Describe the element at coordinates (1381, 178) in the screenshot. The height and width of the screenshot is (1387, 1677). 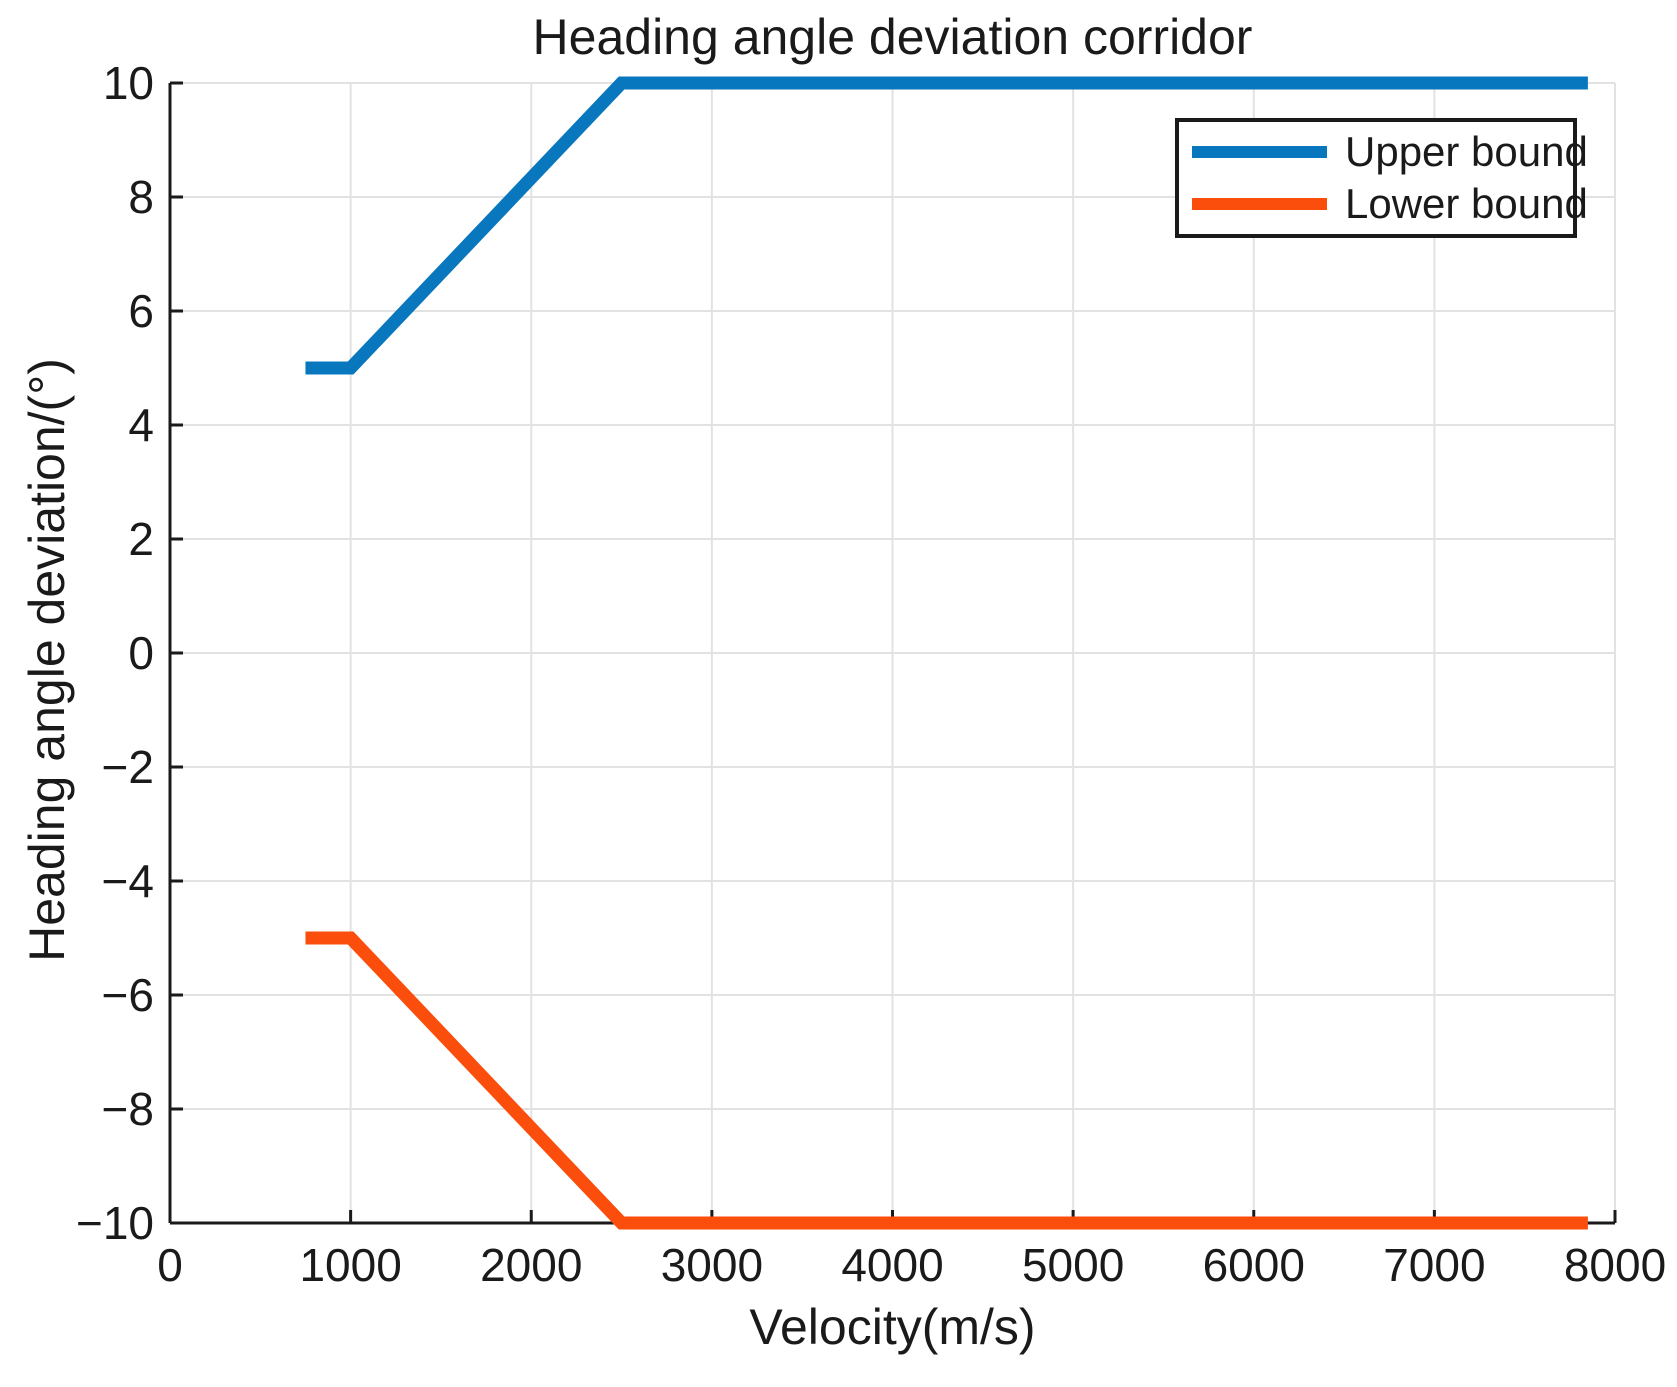
I see `legend: Upper bound Lower bound` at that location.